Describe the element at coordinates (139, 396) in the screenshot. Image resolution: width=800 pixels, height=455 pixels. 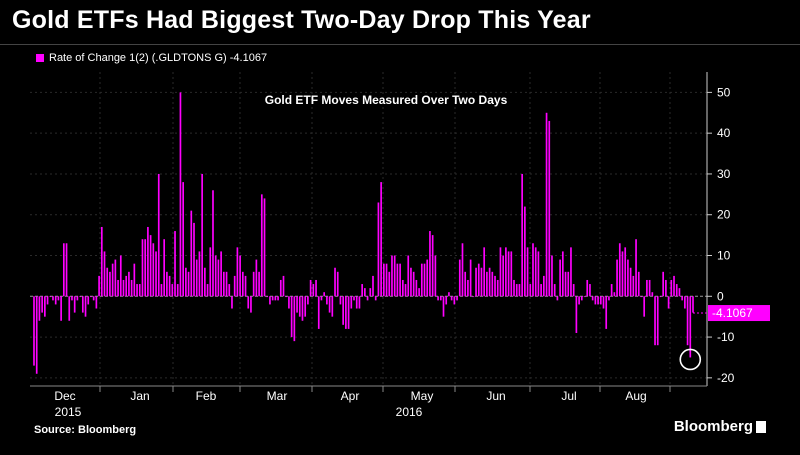
I see `x-tick-label: Jan` at that location.